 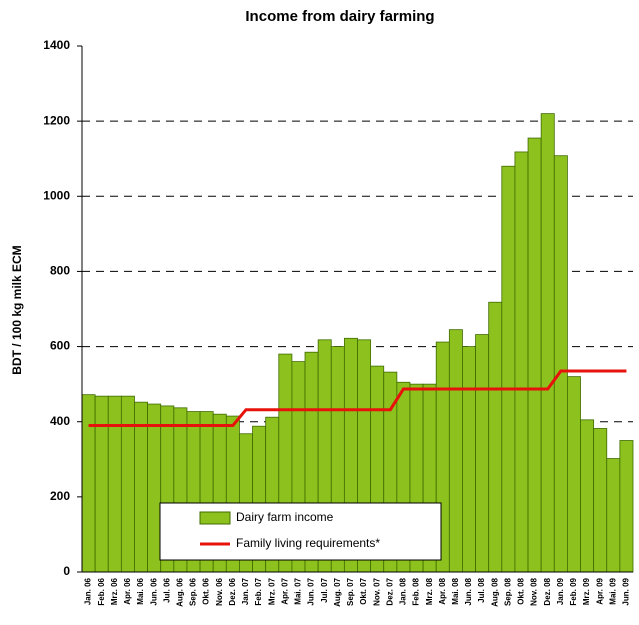 I want to click on x-tick-label: Apr. 06, so click(x=127, y=590).